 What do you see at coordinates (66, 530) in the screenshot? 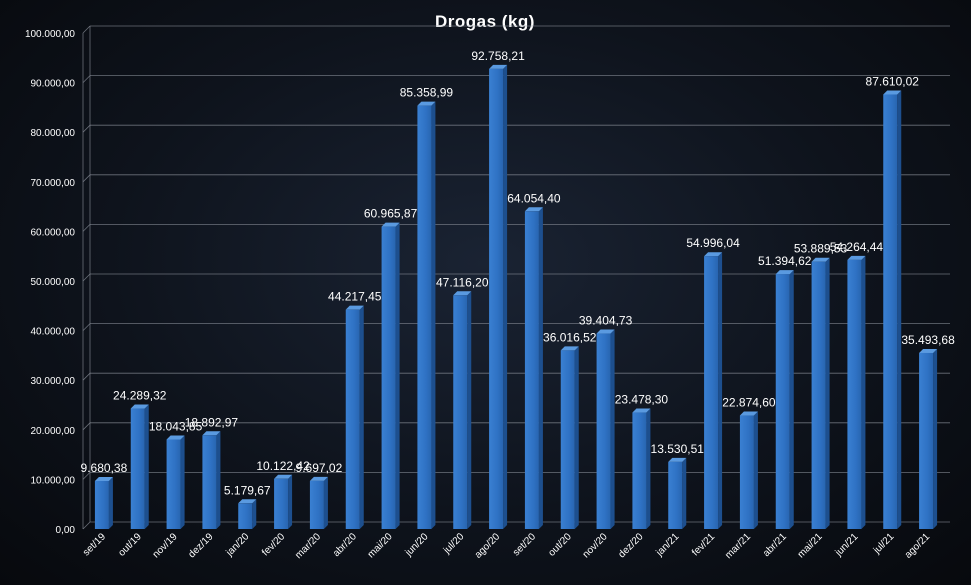
I see `y-tick-label: 0,00` at bounding box center [66, 530].